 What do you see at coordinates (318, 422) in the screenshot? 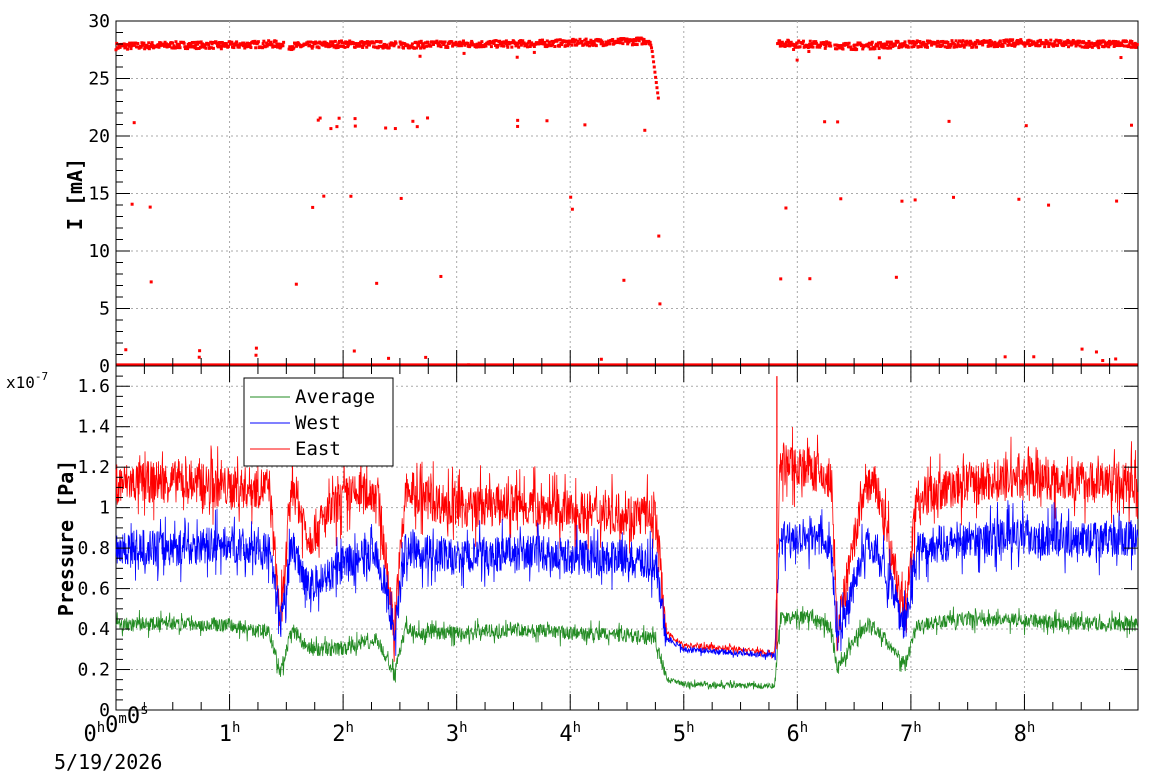
I see `legend: Average West East` at bounding box center [318, 422].